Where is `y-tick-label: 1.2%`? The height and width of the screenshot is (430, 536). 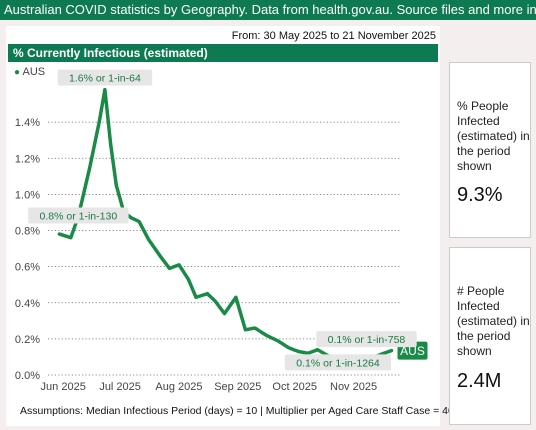
y-tick-label: 1.2% is located at coordinates (27, 159).